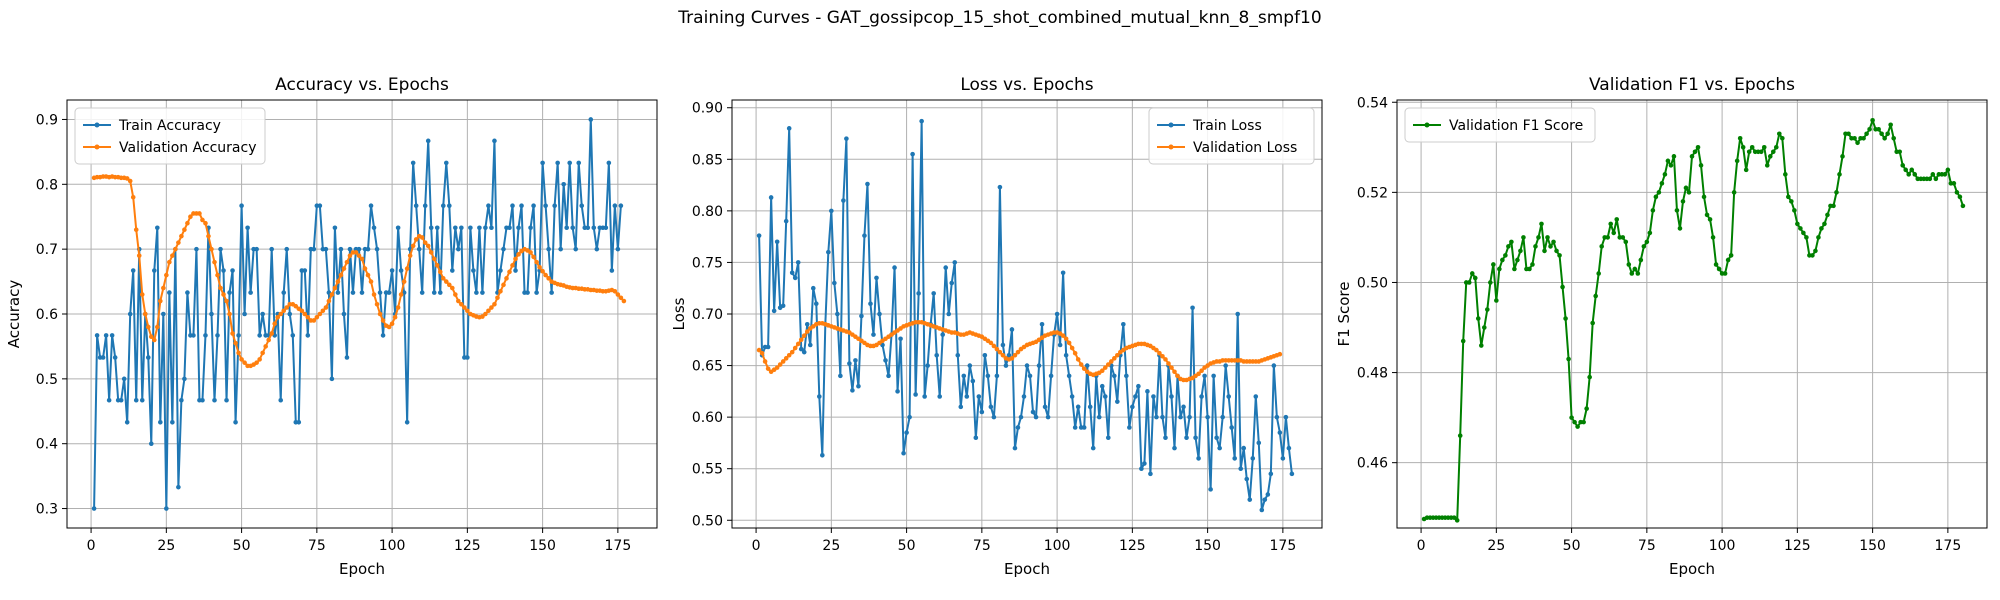 Image resolution: width=2000 pixels, height=600 pixels. Describe the element at coordinates (47, 315) in the screenshot. I see `y-tick-label: 0.6` at that location.